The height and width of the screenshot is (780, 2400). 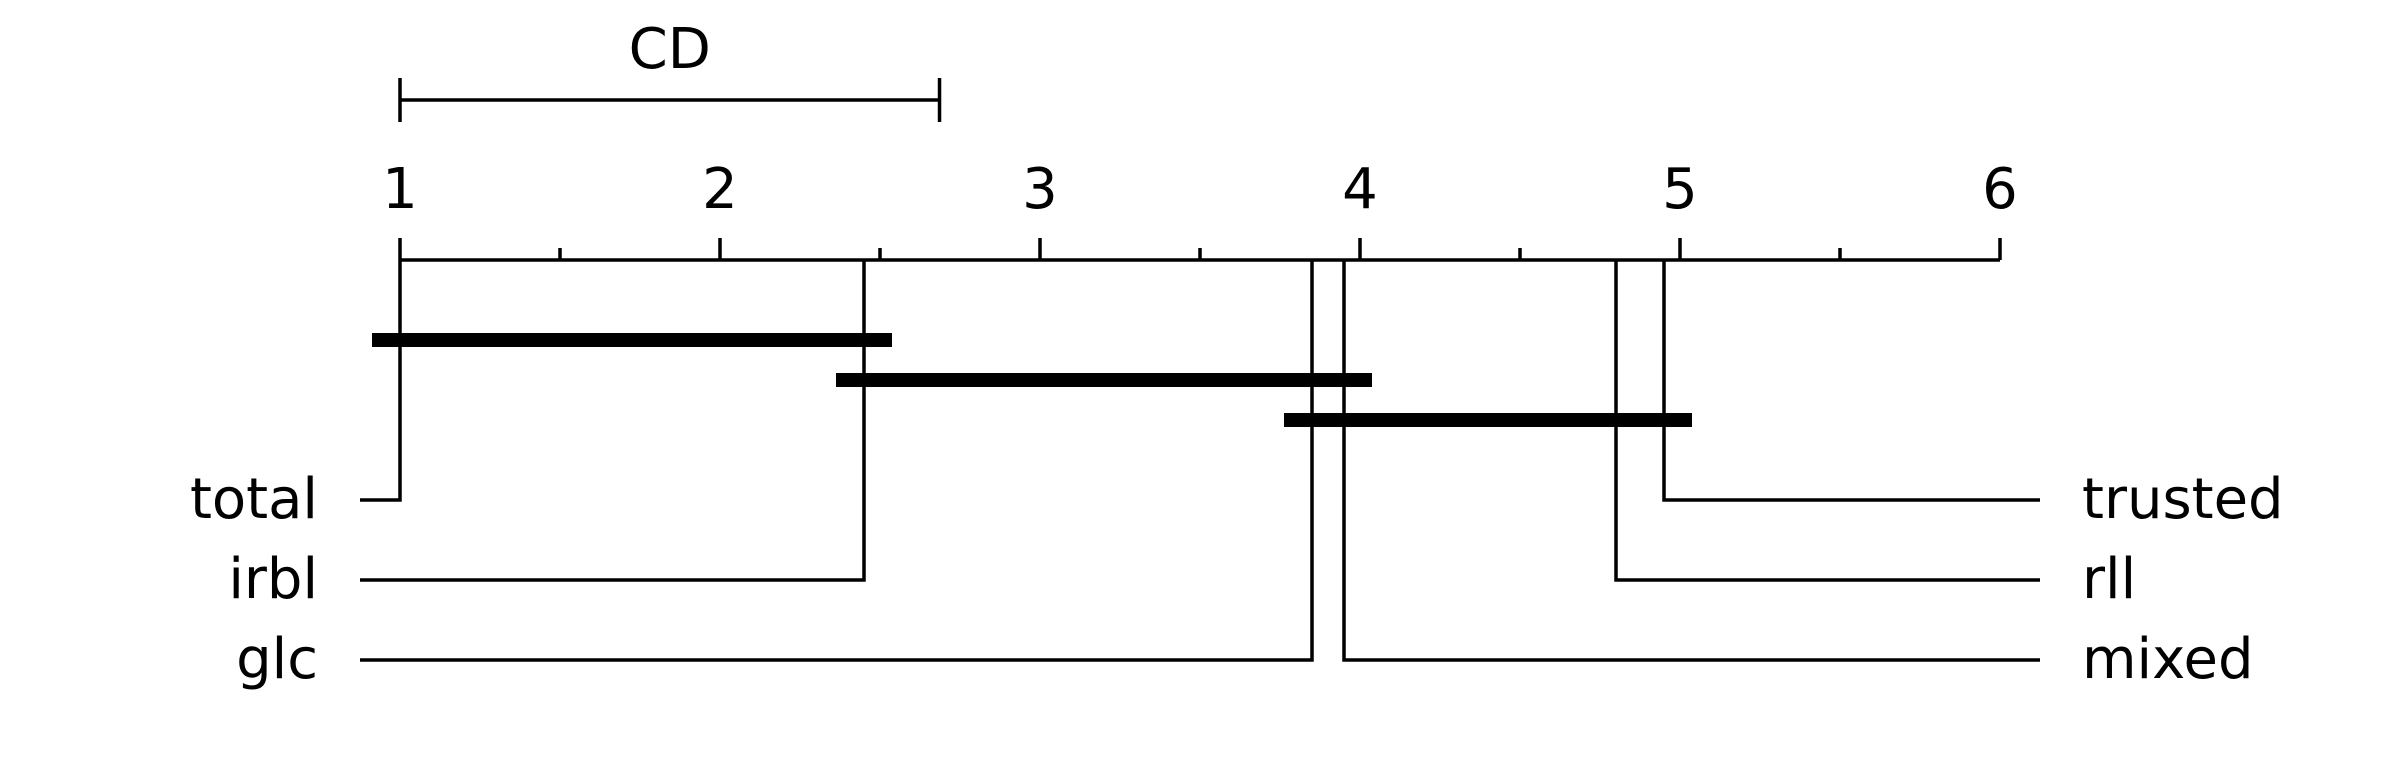 I want to click on method-label-trusted: trusted, so click(x=2183, y=499).